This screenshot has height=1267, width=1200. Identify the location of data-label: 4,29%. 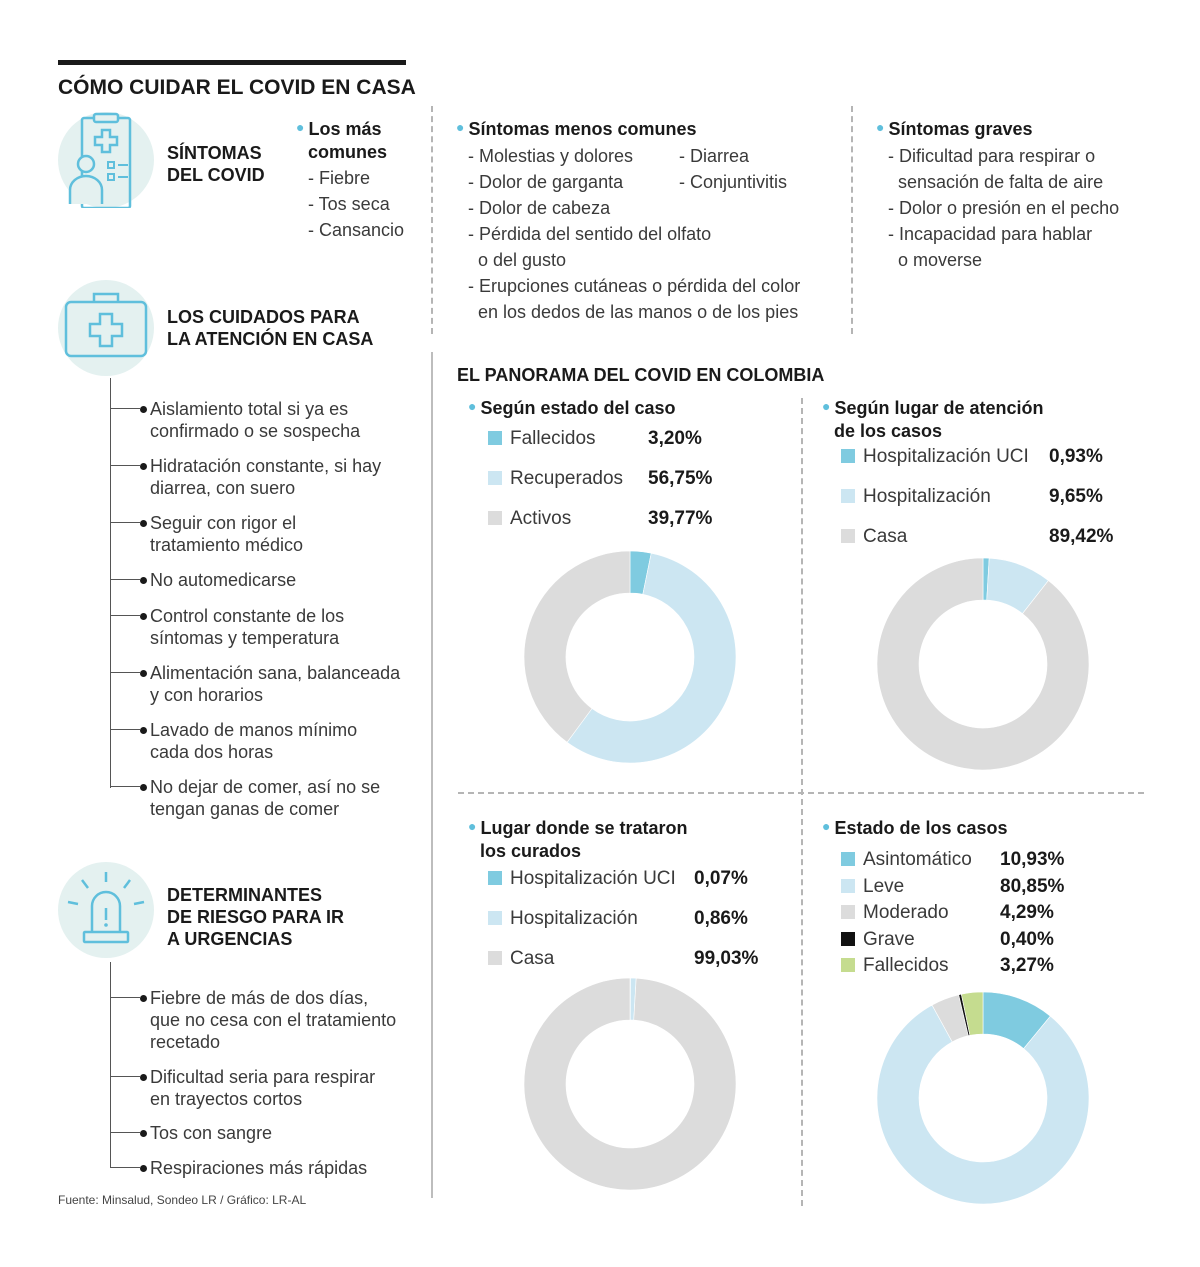
(1027, 912).